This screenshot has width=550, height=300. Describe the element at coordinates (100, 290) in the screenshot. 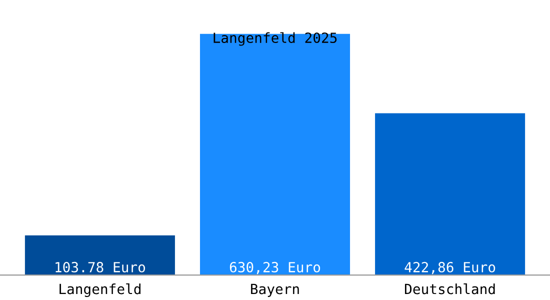

I see `x-tick-label: Langenfeld` at that location.